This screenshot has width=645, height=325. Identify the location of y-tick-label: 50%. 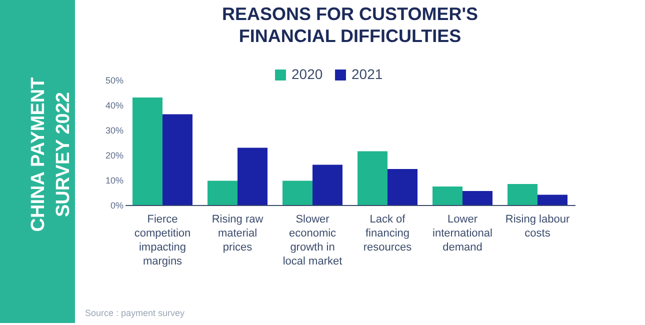
(114, 81).